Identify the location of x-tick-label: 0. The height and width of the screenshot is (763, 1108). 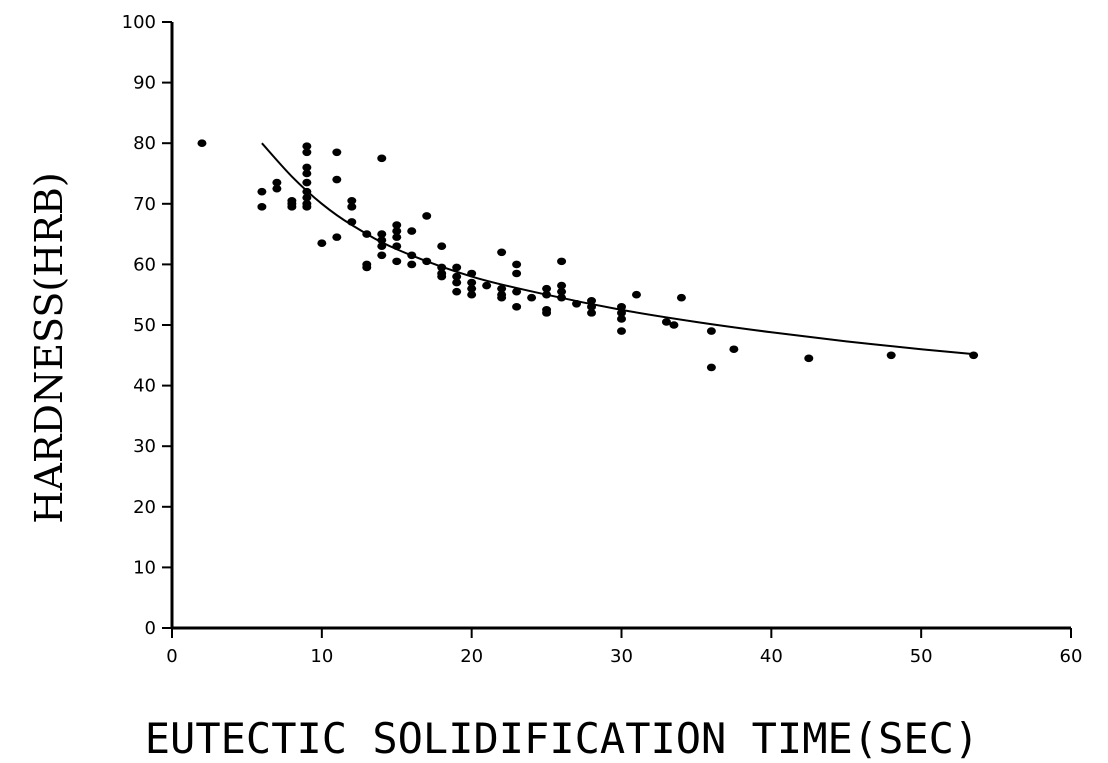
(171, 656).